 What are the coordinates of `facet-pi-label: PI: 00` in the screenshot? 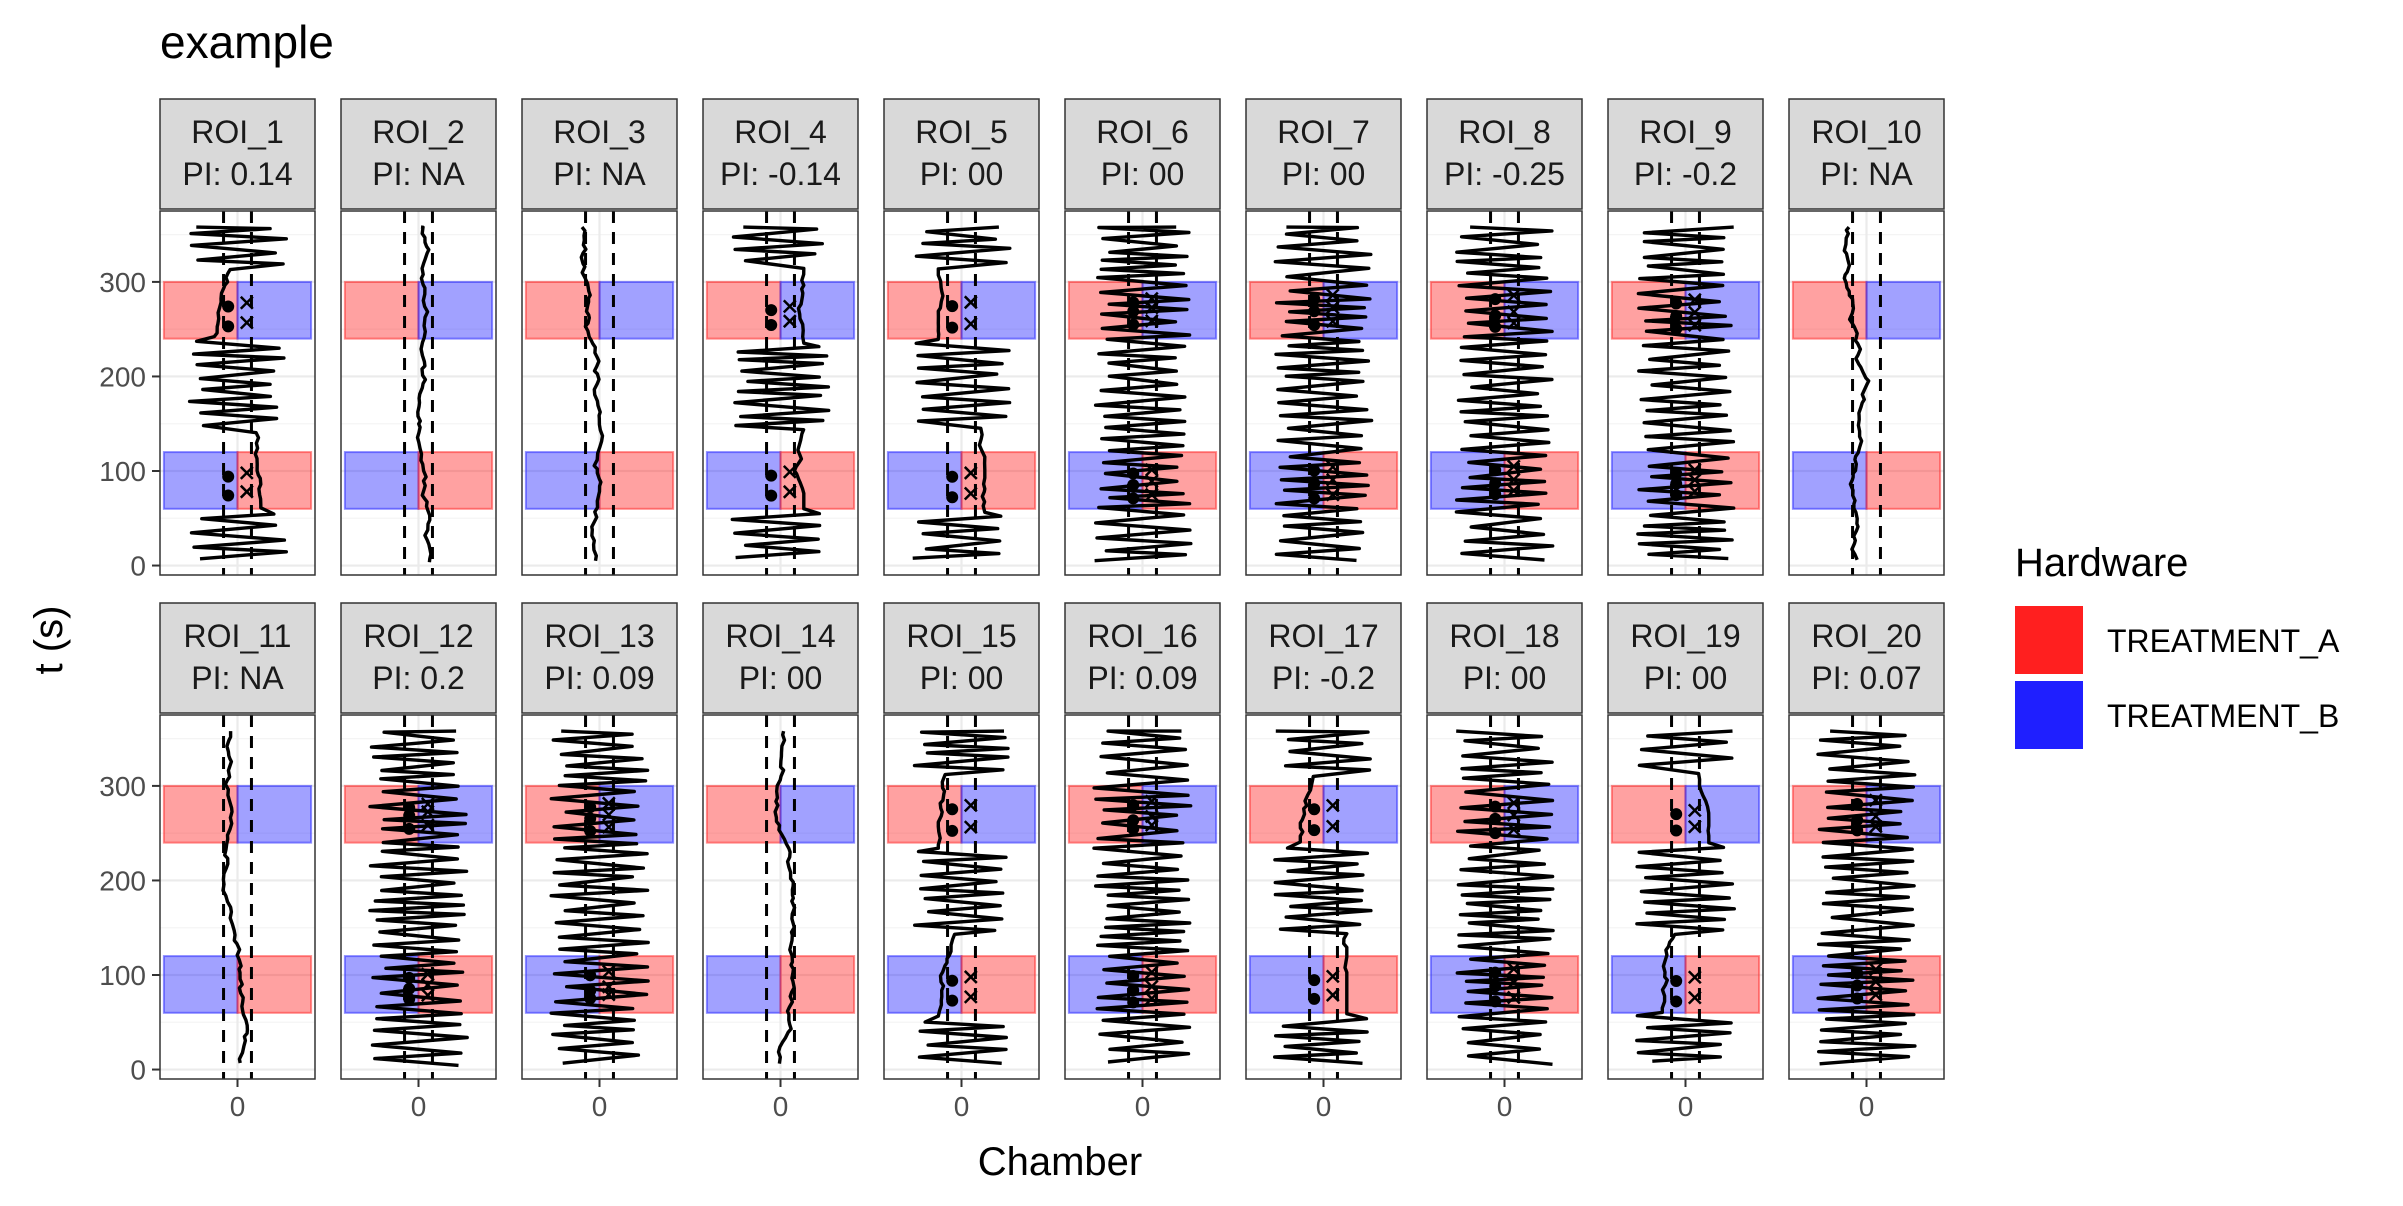 It's located at (781, 678).